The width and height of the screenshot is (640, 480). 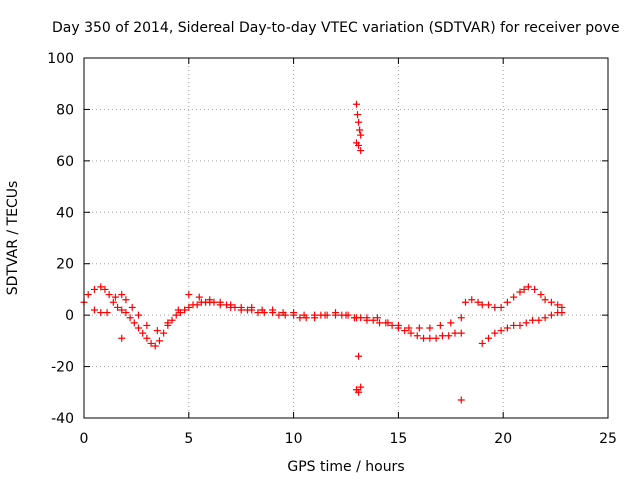 I want to click on y-tick-label: -40, so click(x=62, y=419).